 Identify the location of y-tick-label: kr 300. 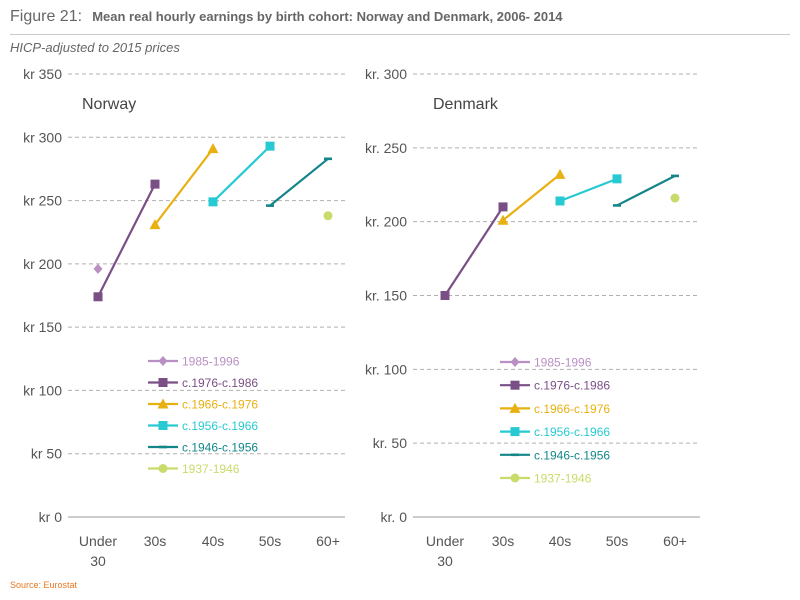
(42, 137).